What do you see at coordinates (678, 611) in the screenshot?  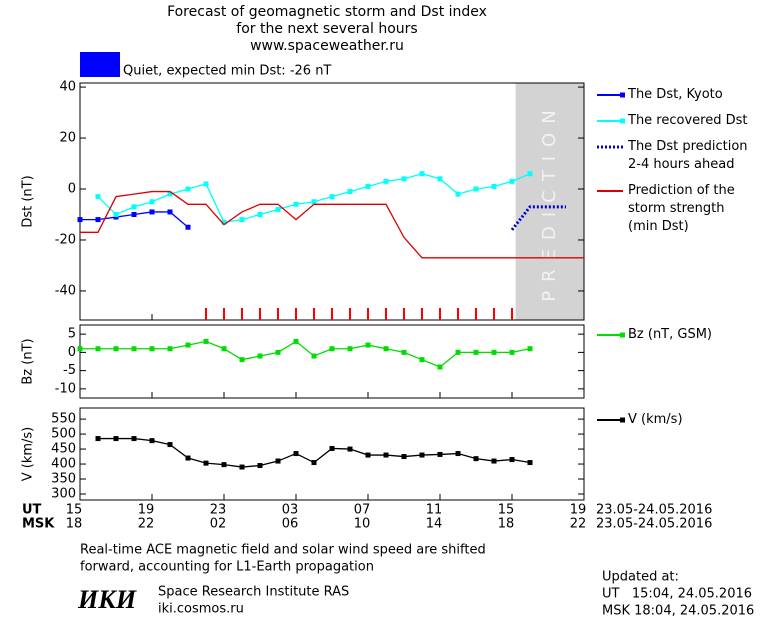 I see `updated-line: MSK 18:04, 24.05.2016` at bounding box center [678, 611].